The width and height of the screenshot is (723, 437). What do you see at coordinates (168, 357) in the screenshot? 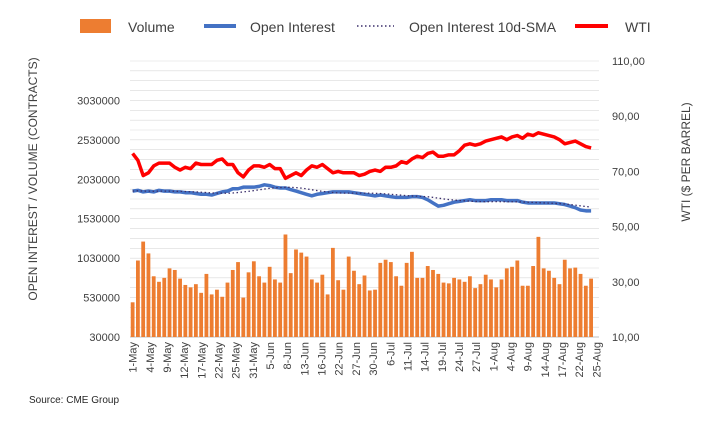
I see `x-tick-label: 9-May` at bounding box center [168, 357].